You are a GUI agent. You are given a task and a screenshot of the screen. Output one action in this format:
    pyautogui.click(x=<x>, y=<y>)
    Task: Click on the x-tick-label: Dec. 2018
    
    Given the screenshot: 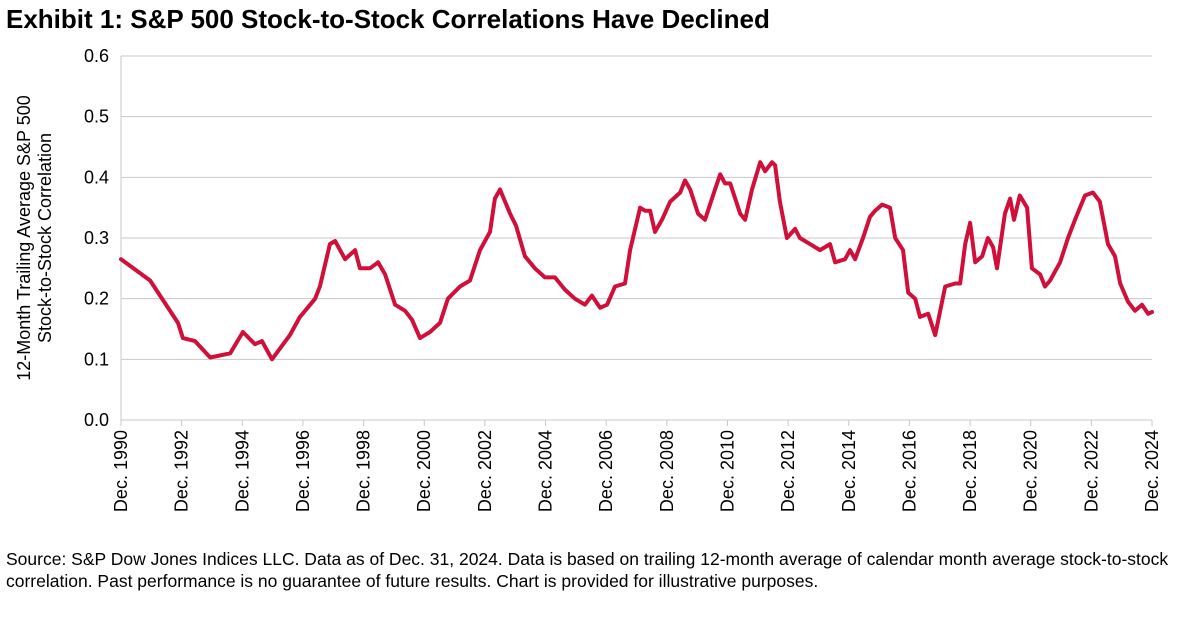 What is the action you would take?
    pyautogui.click(x=970, y=471)
    